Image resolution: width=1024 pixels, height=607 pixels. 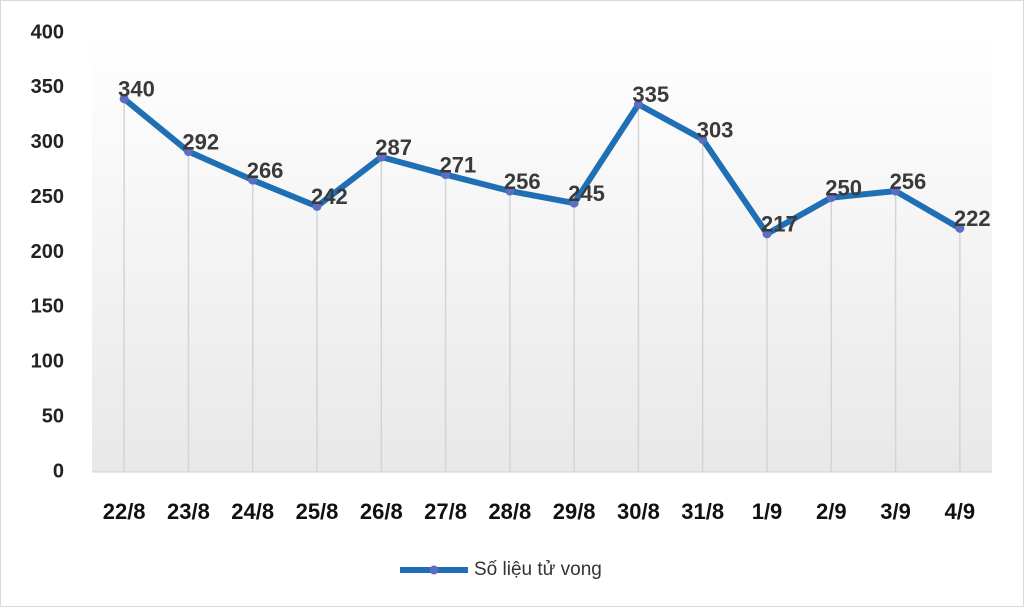 What do you see at coordinates (47, 252) in the screenshot?
I see `y-tick-label: 200` at bounding box center [47, 252].